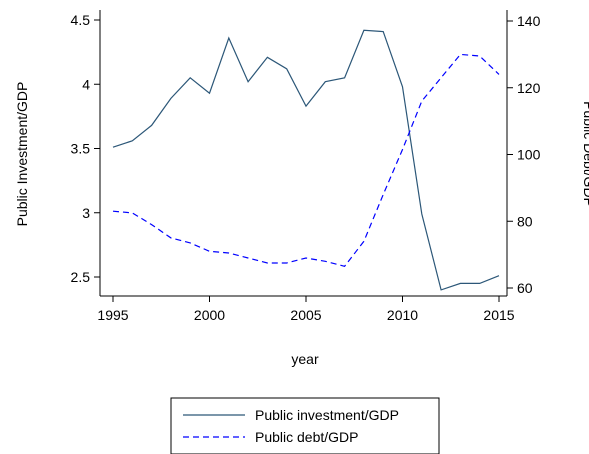 This screenshot has width=589, height=454. What do you see at coordinates (112, 315) in the screenshot?
I see `x-tick-label: 1995` at bounding box center [112, 315].